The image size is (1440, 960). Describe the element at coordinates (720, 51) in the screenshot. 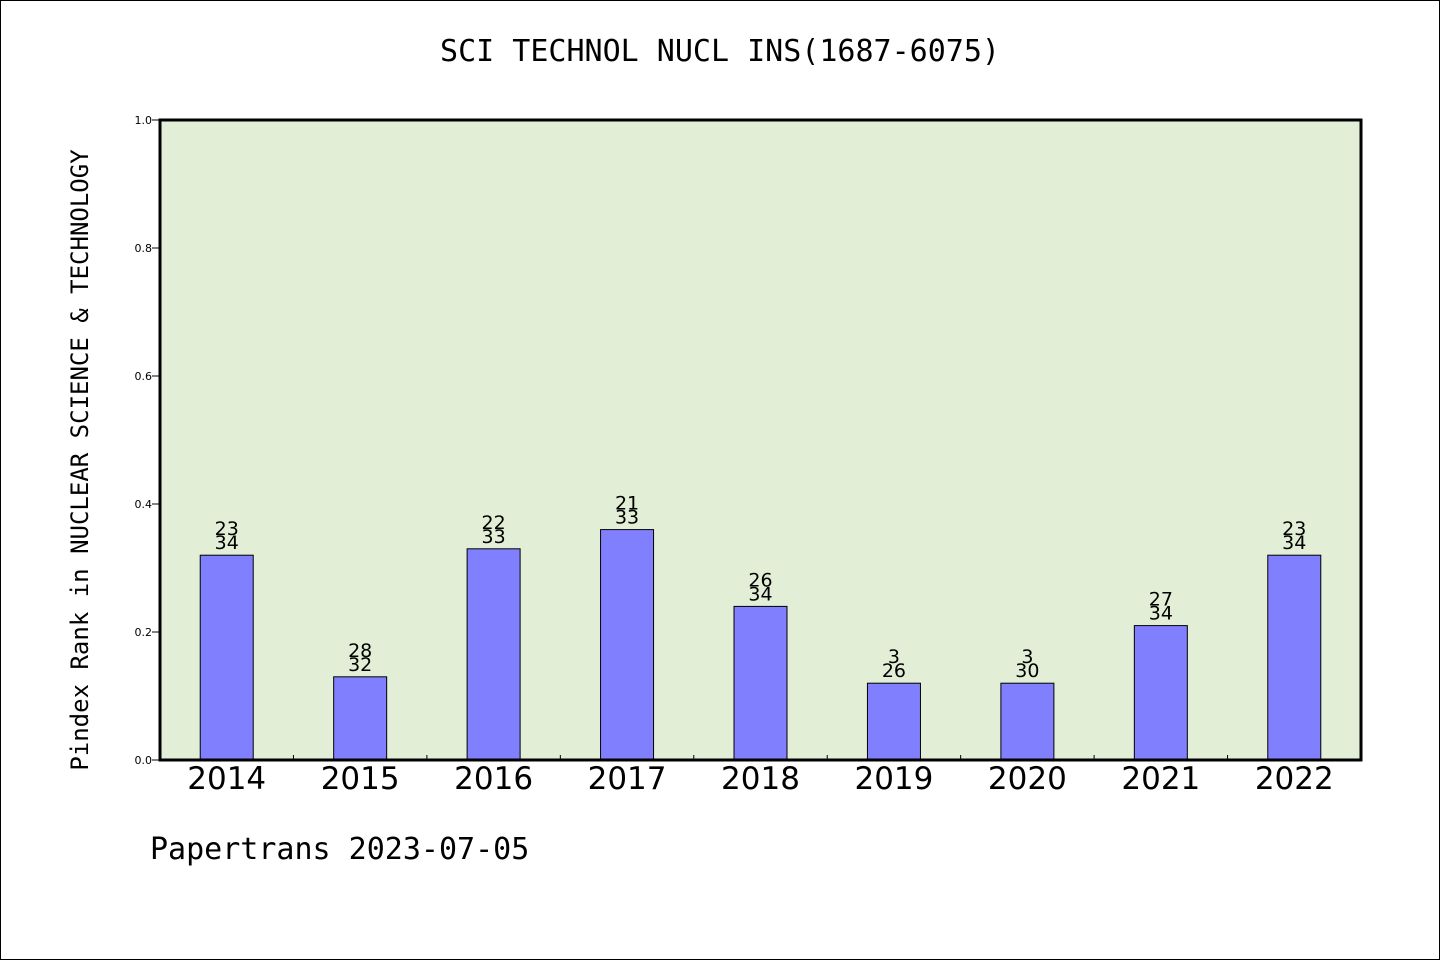

I see `chart-title: SCI TECHNOL NUCL INS(1687-6075)` at that location.